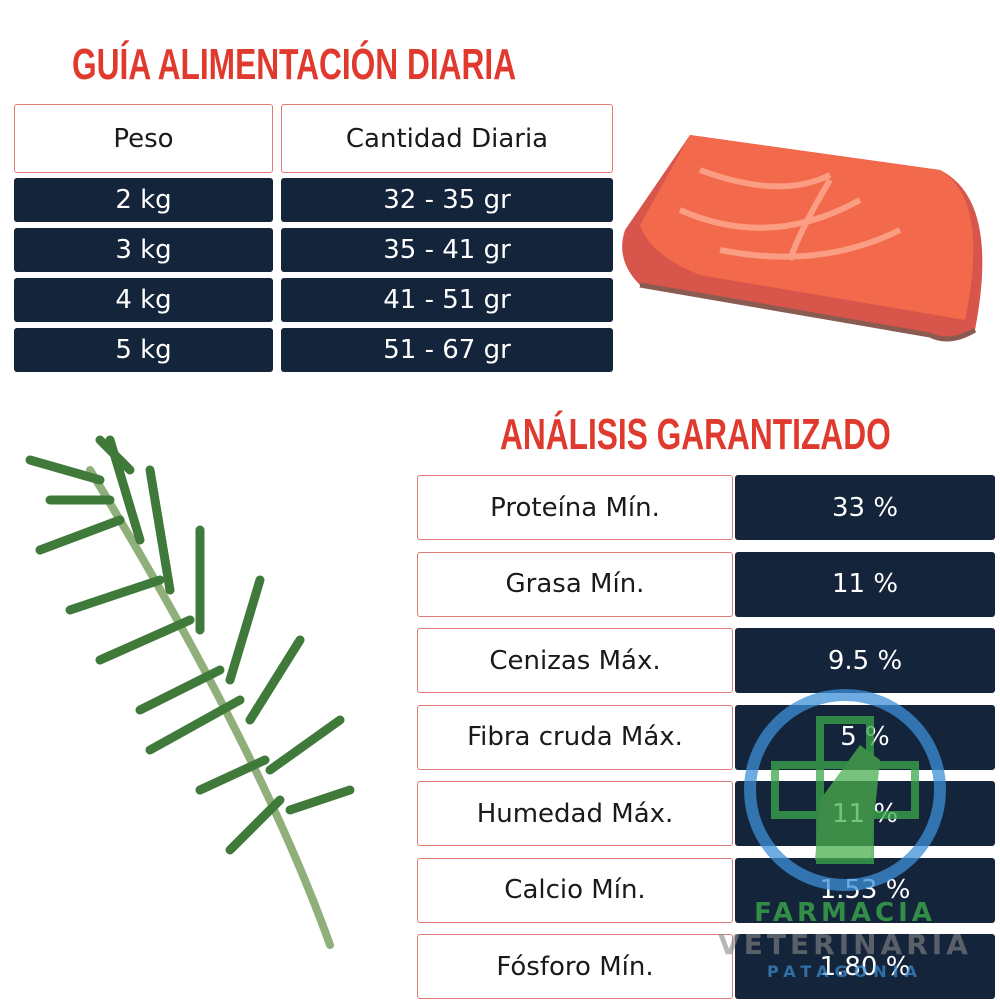 The image size is (1000, 1000). I want to click on nutrient-label: Cenizas Máx., so click(575, 660).